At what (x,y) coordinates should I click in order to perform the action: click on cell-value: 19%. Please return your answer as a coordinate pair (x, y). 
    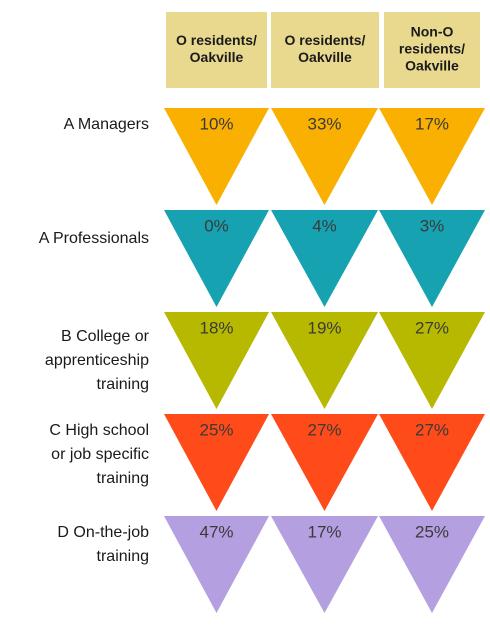
    Looking at the image, I should click on (324, 327).